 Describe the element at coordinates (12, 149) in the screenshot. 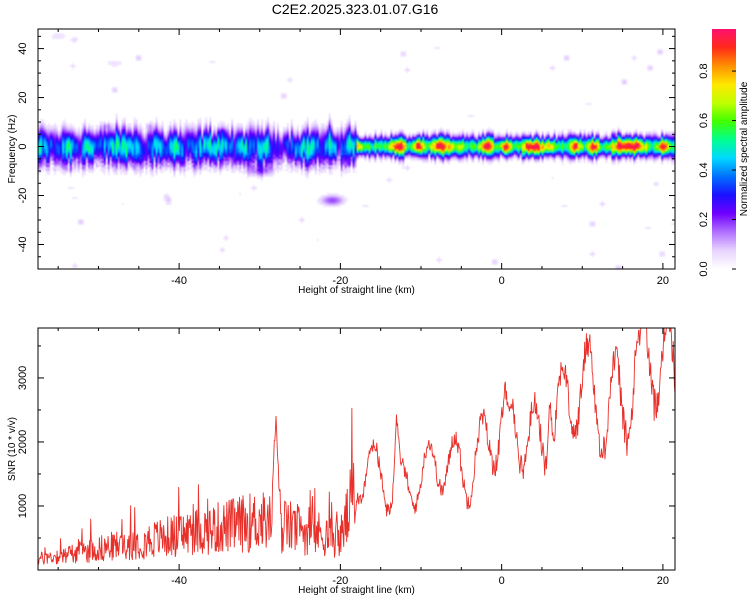

I see `spectrogram-y-axis-label: Frequency (Hz)` at that location.